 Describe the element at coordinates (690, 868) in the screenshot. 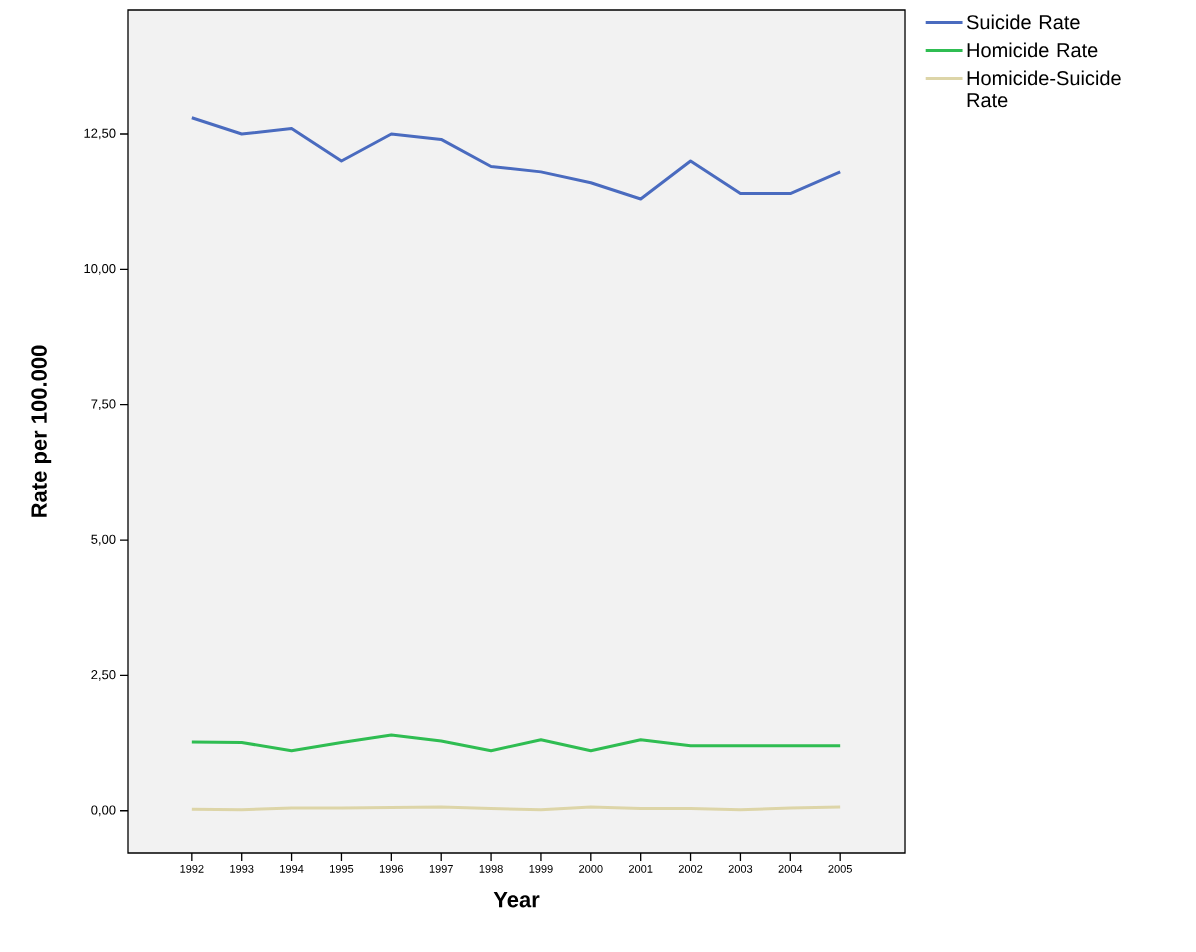

I see `x-tick-label: 2002` at that location.